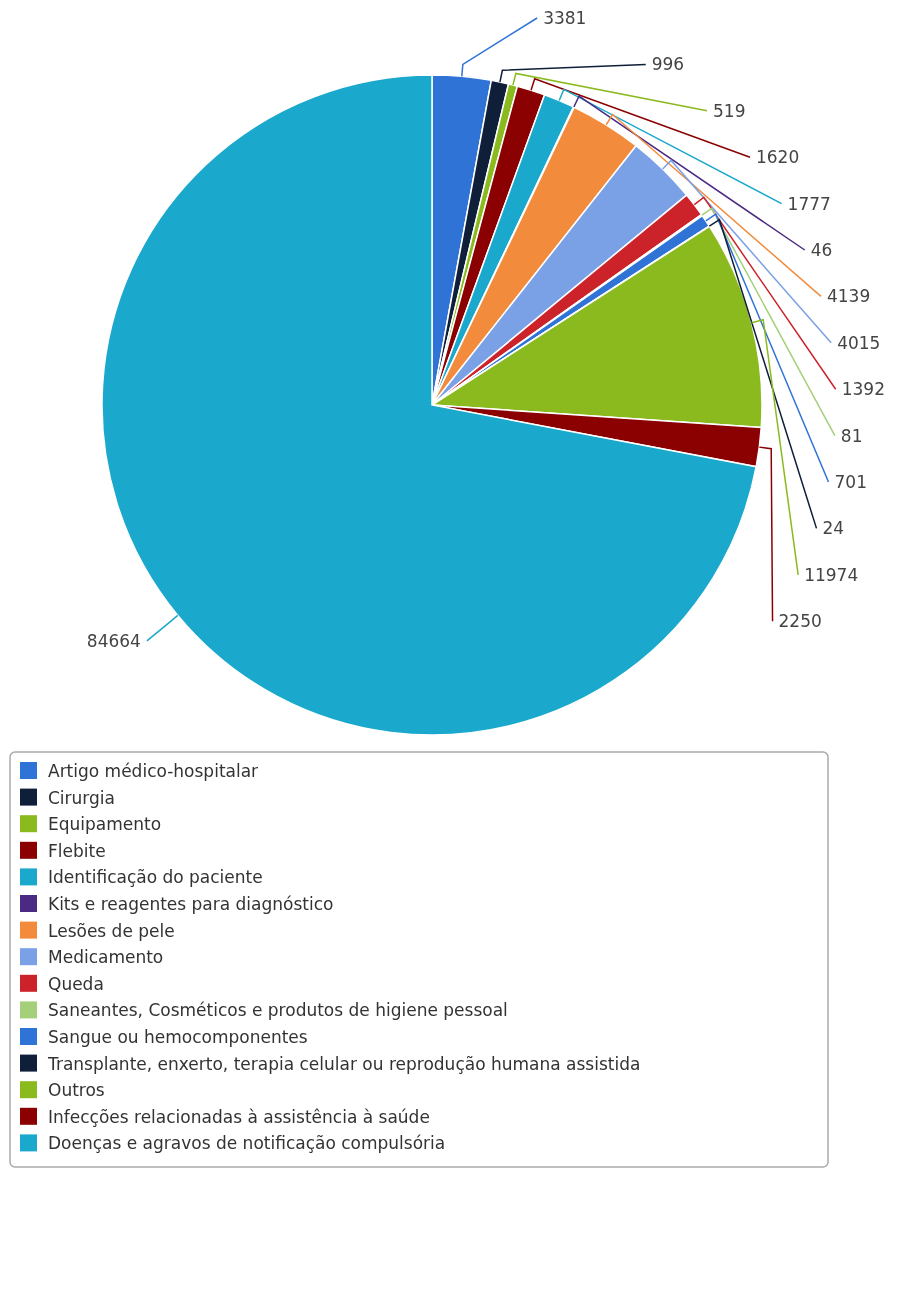 This screenshot has height=1296, width=923. Describe the element at coordinates (81, 797) in the screenshot. I see `legend-label: Cirurgia` at that location.